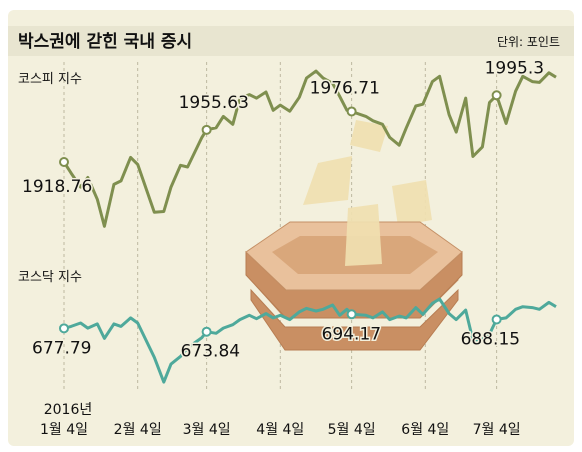 This screenshot has width=582, height=452. I want to click on kosdaq-value-label: 673.84, so click(210, 352).